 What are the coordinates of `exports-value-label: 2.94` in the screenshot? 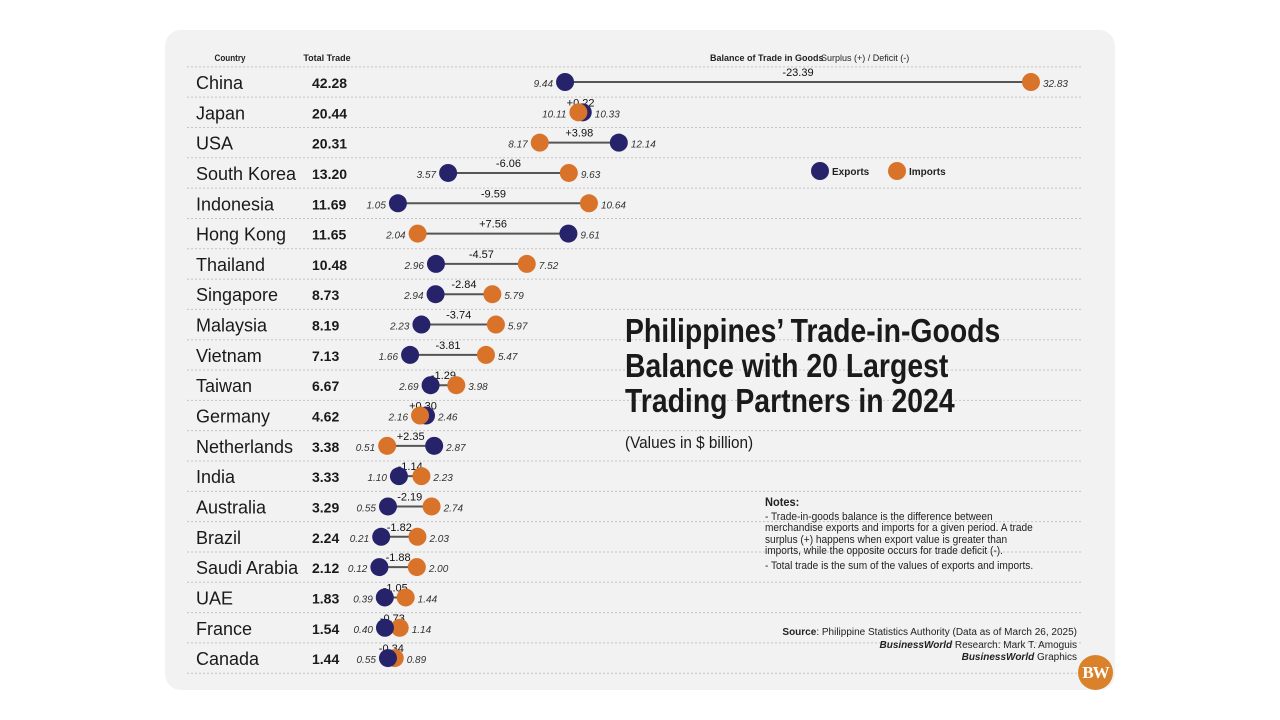 It's located at (413, 296).